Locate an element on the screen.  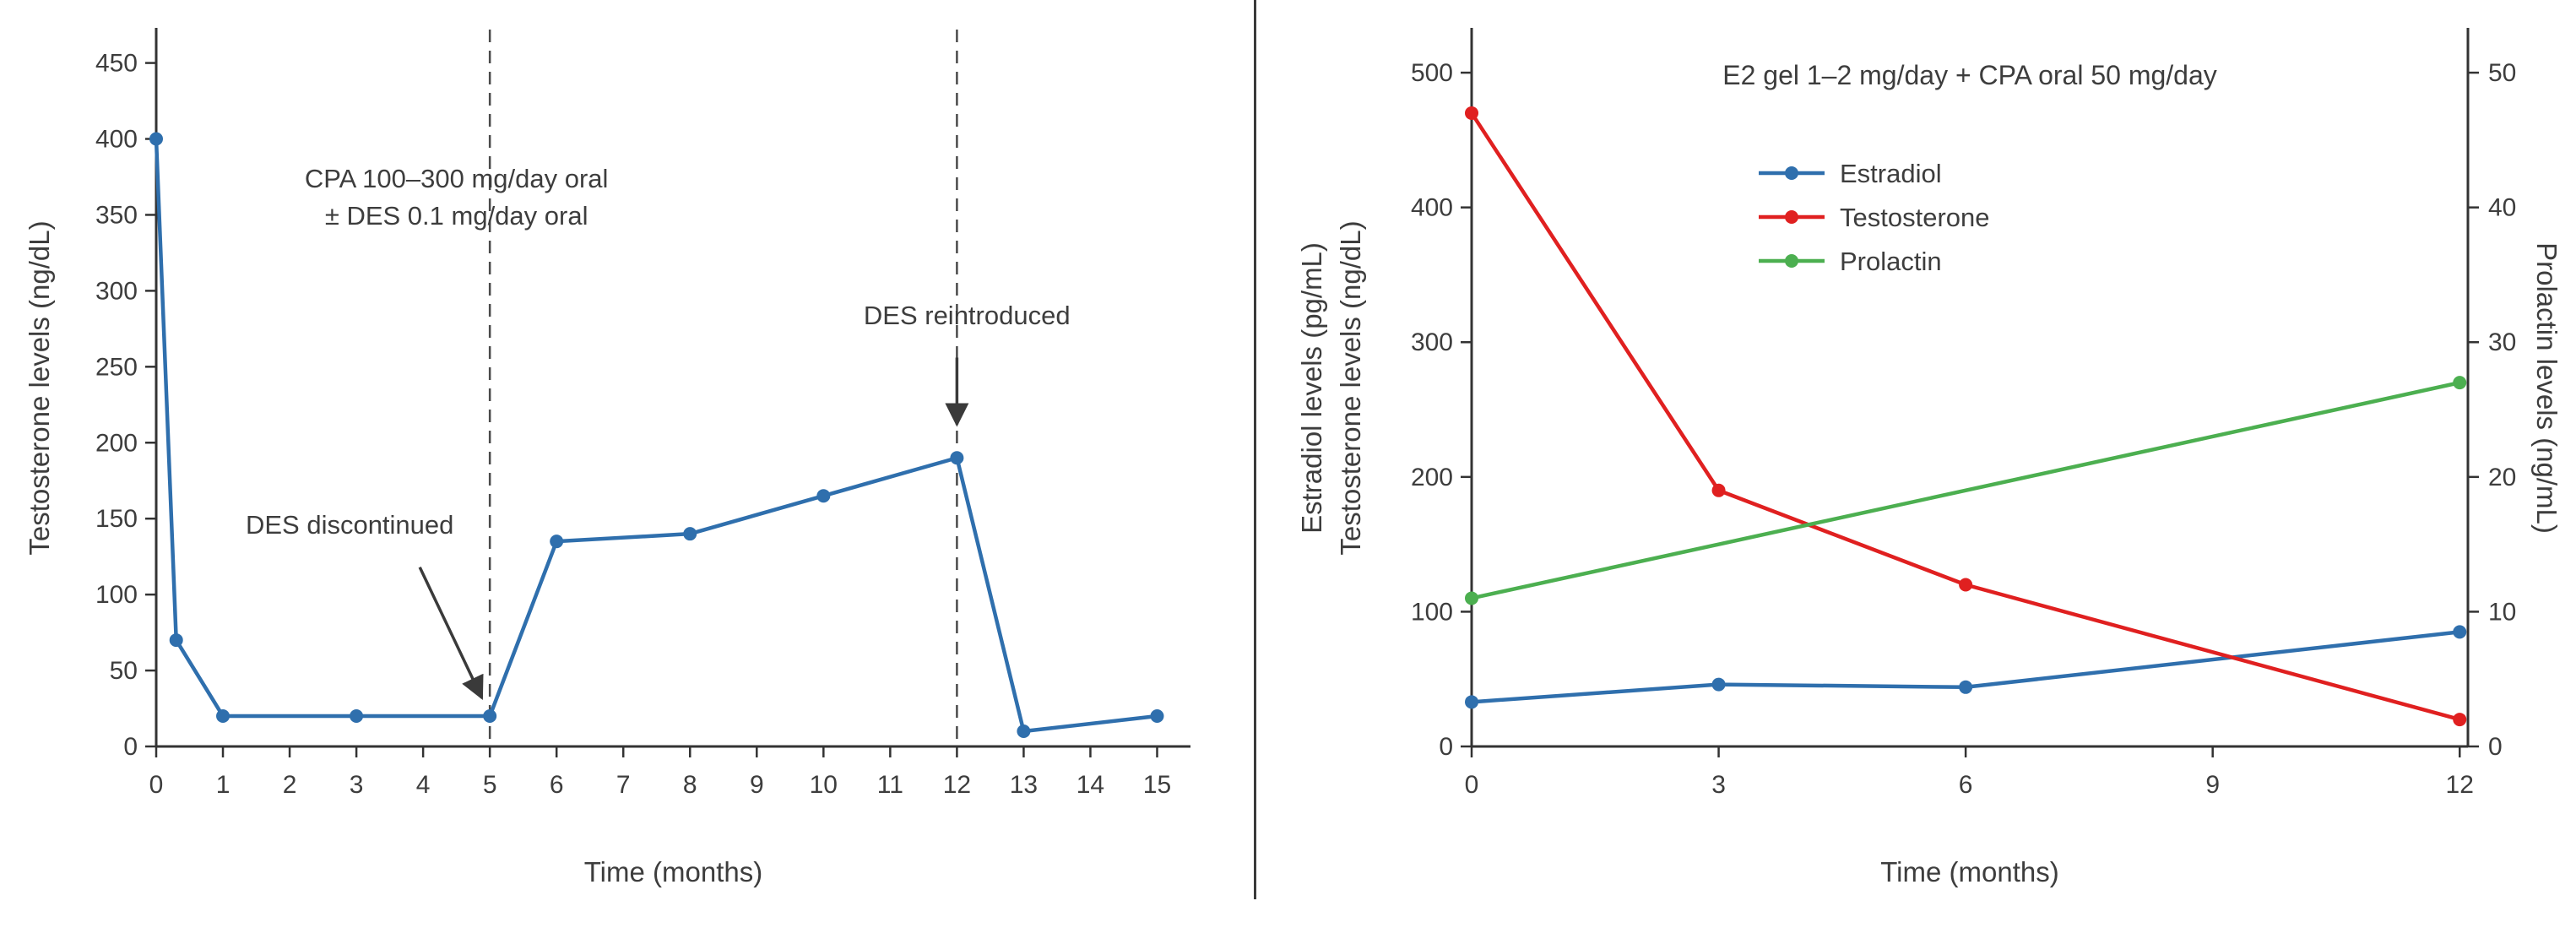
x-tick-label: 4 is located at coordinates (424, 785).